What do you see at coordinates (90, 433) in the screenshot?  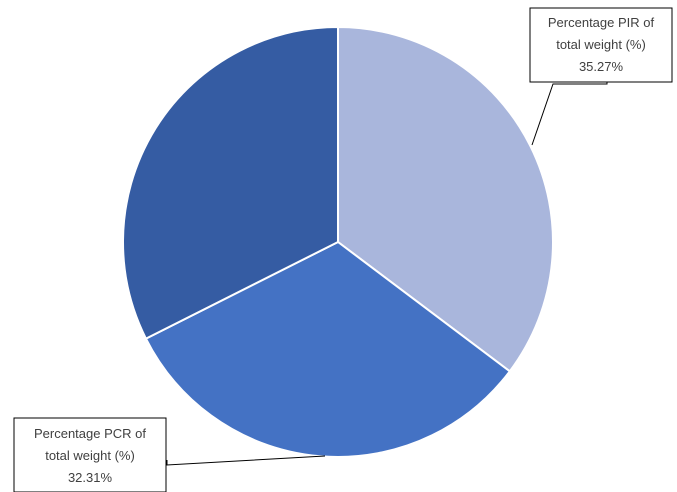 I see `callout-pcr-label-line-1: Percentage PCR of` at bounding box center [90, 433].